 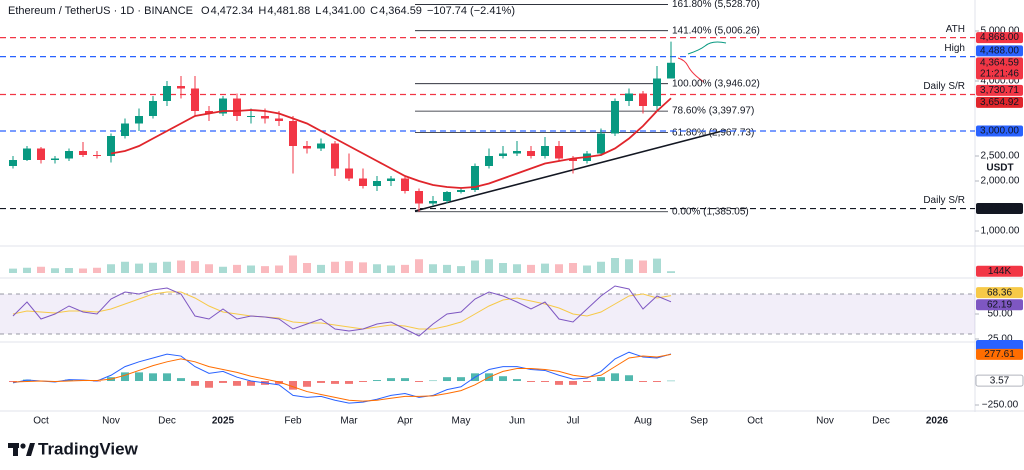 I want to click on price-label-text: 68.36, so click(x=999, y=292).